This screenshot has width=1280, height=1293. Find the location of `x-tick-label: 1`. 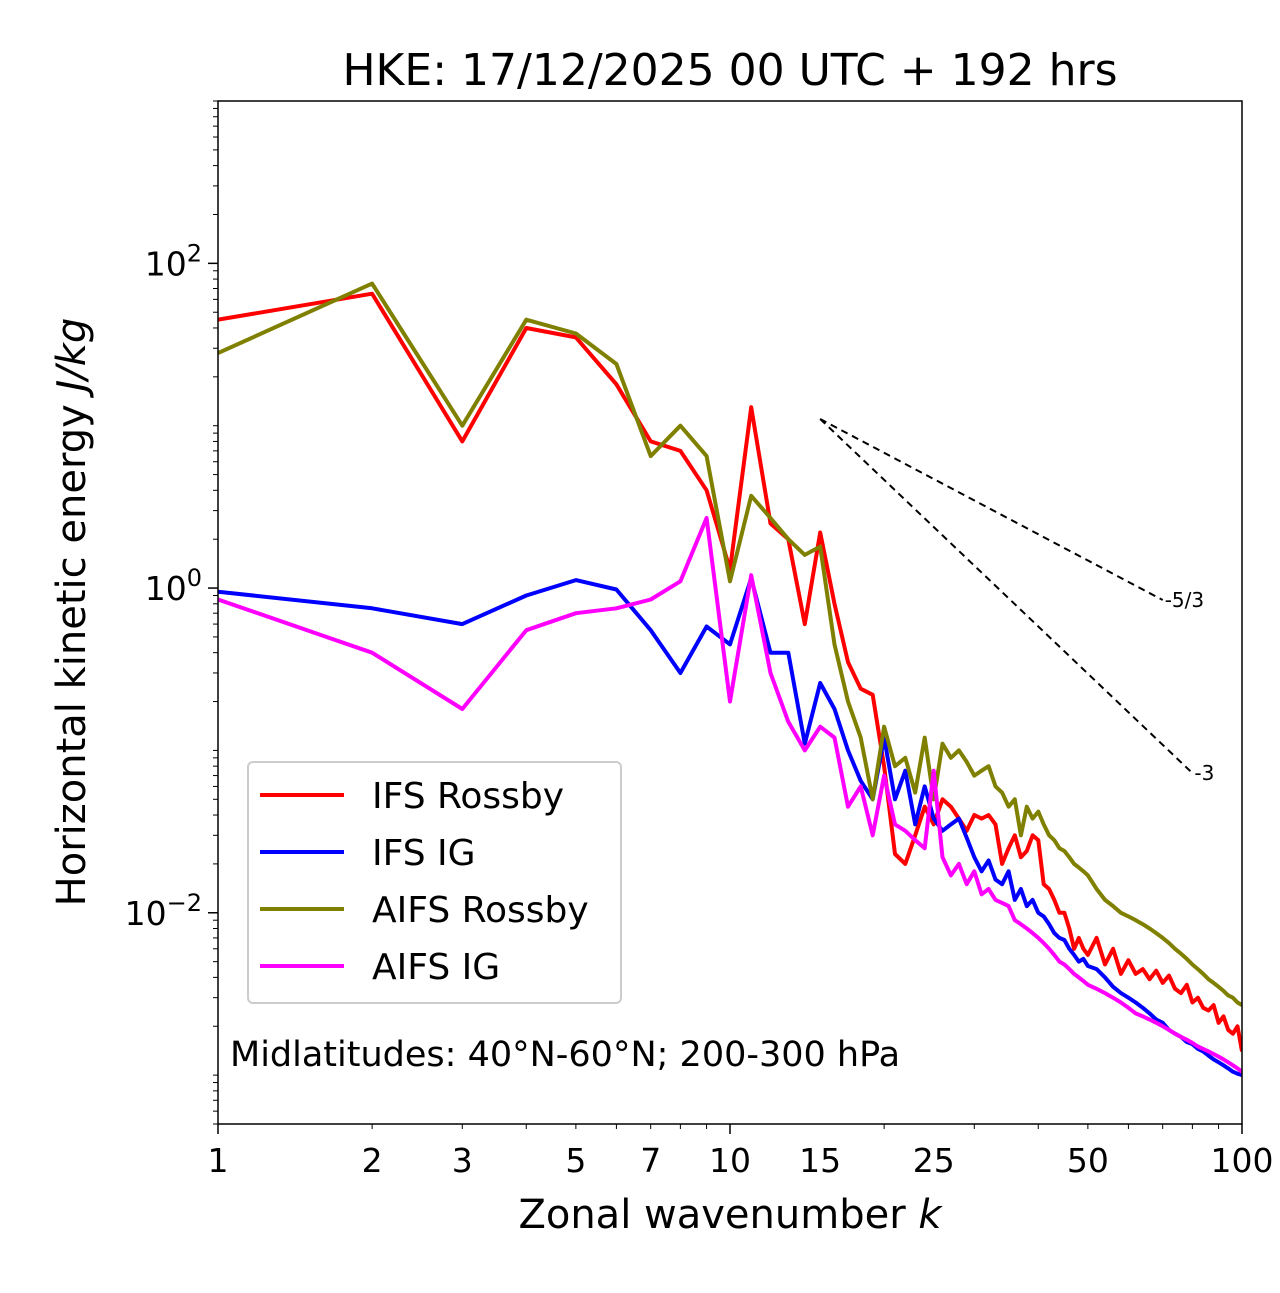

x-tick-label: 1 is located at coordinates (218, 1160).